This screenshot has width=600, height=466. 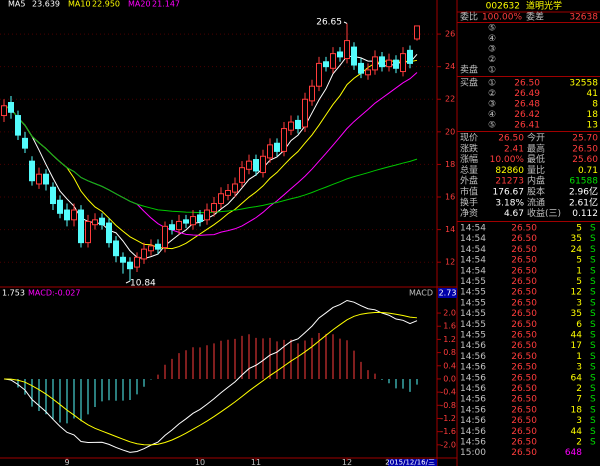 What do you see at coordinates (536, 192) in the screenshot?
I see `stat-label: 股本` at bounding box center [536, 192].